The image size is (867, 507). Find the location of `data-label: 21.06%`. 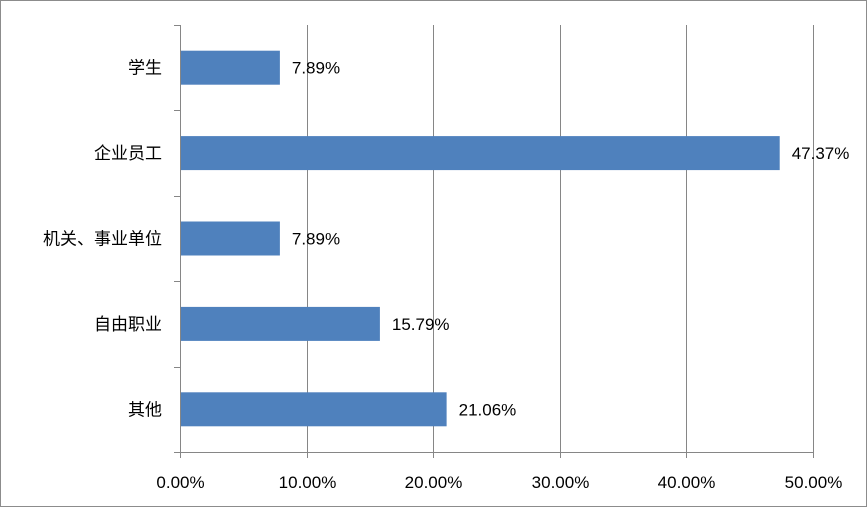

data-label: 21.06% is located at coordinates (488, 409).